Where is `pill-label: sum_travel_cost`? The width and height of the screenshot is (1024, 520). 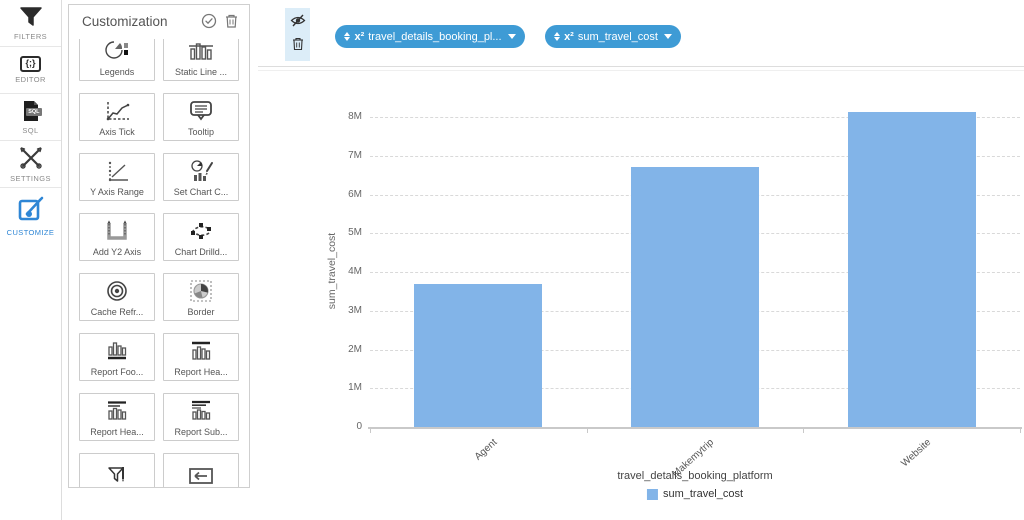
pill-label: sum_travel_cost is located at coordinates (617, 36).